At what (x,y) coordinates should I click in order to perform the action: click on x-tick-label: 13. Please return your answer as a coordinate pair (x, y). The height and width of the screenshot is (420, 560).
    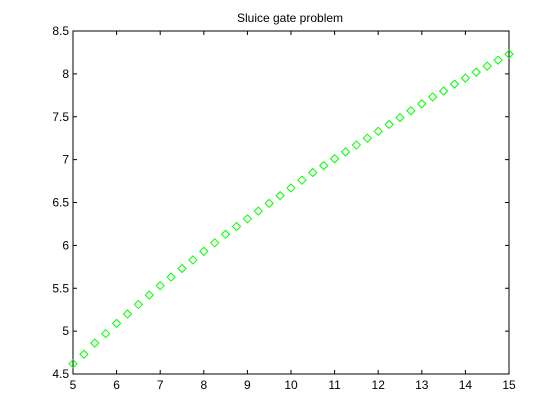
    Looking at the image, I should click on (422, 385).